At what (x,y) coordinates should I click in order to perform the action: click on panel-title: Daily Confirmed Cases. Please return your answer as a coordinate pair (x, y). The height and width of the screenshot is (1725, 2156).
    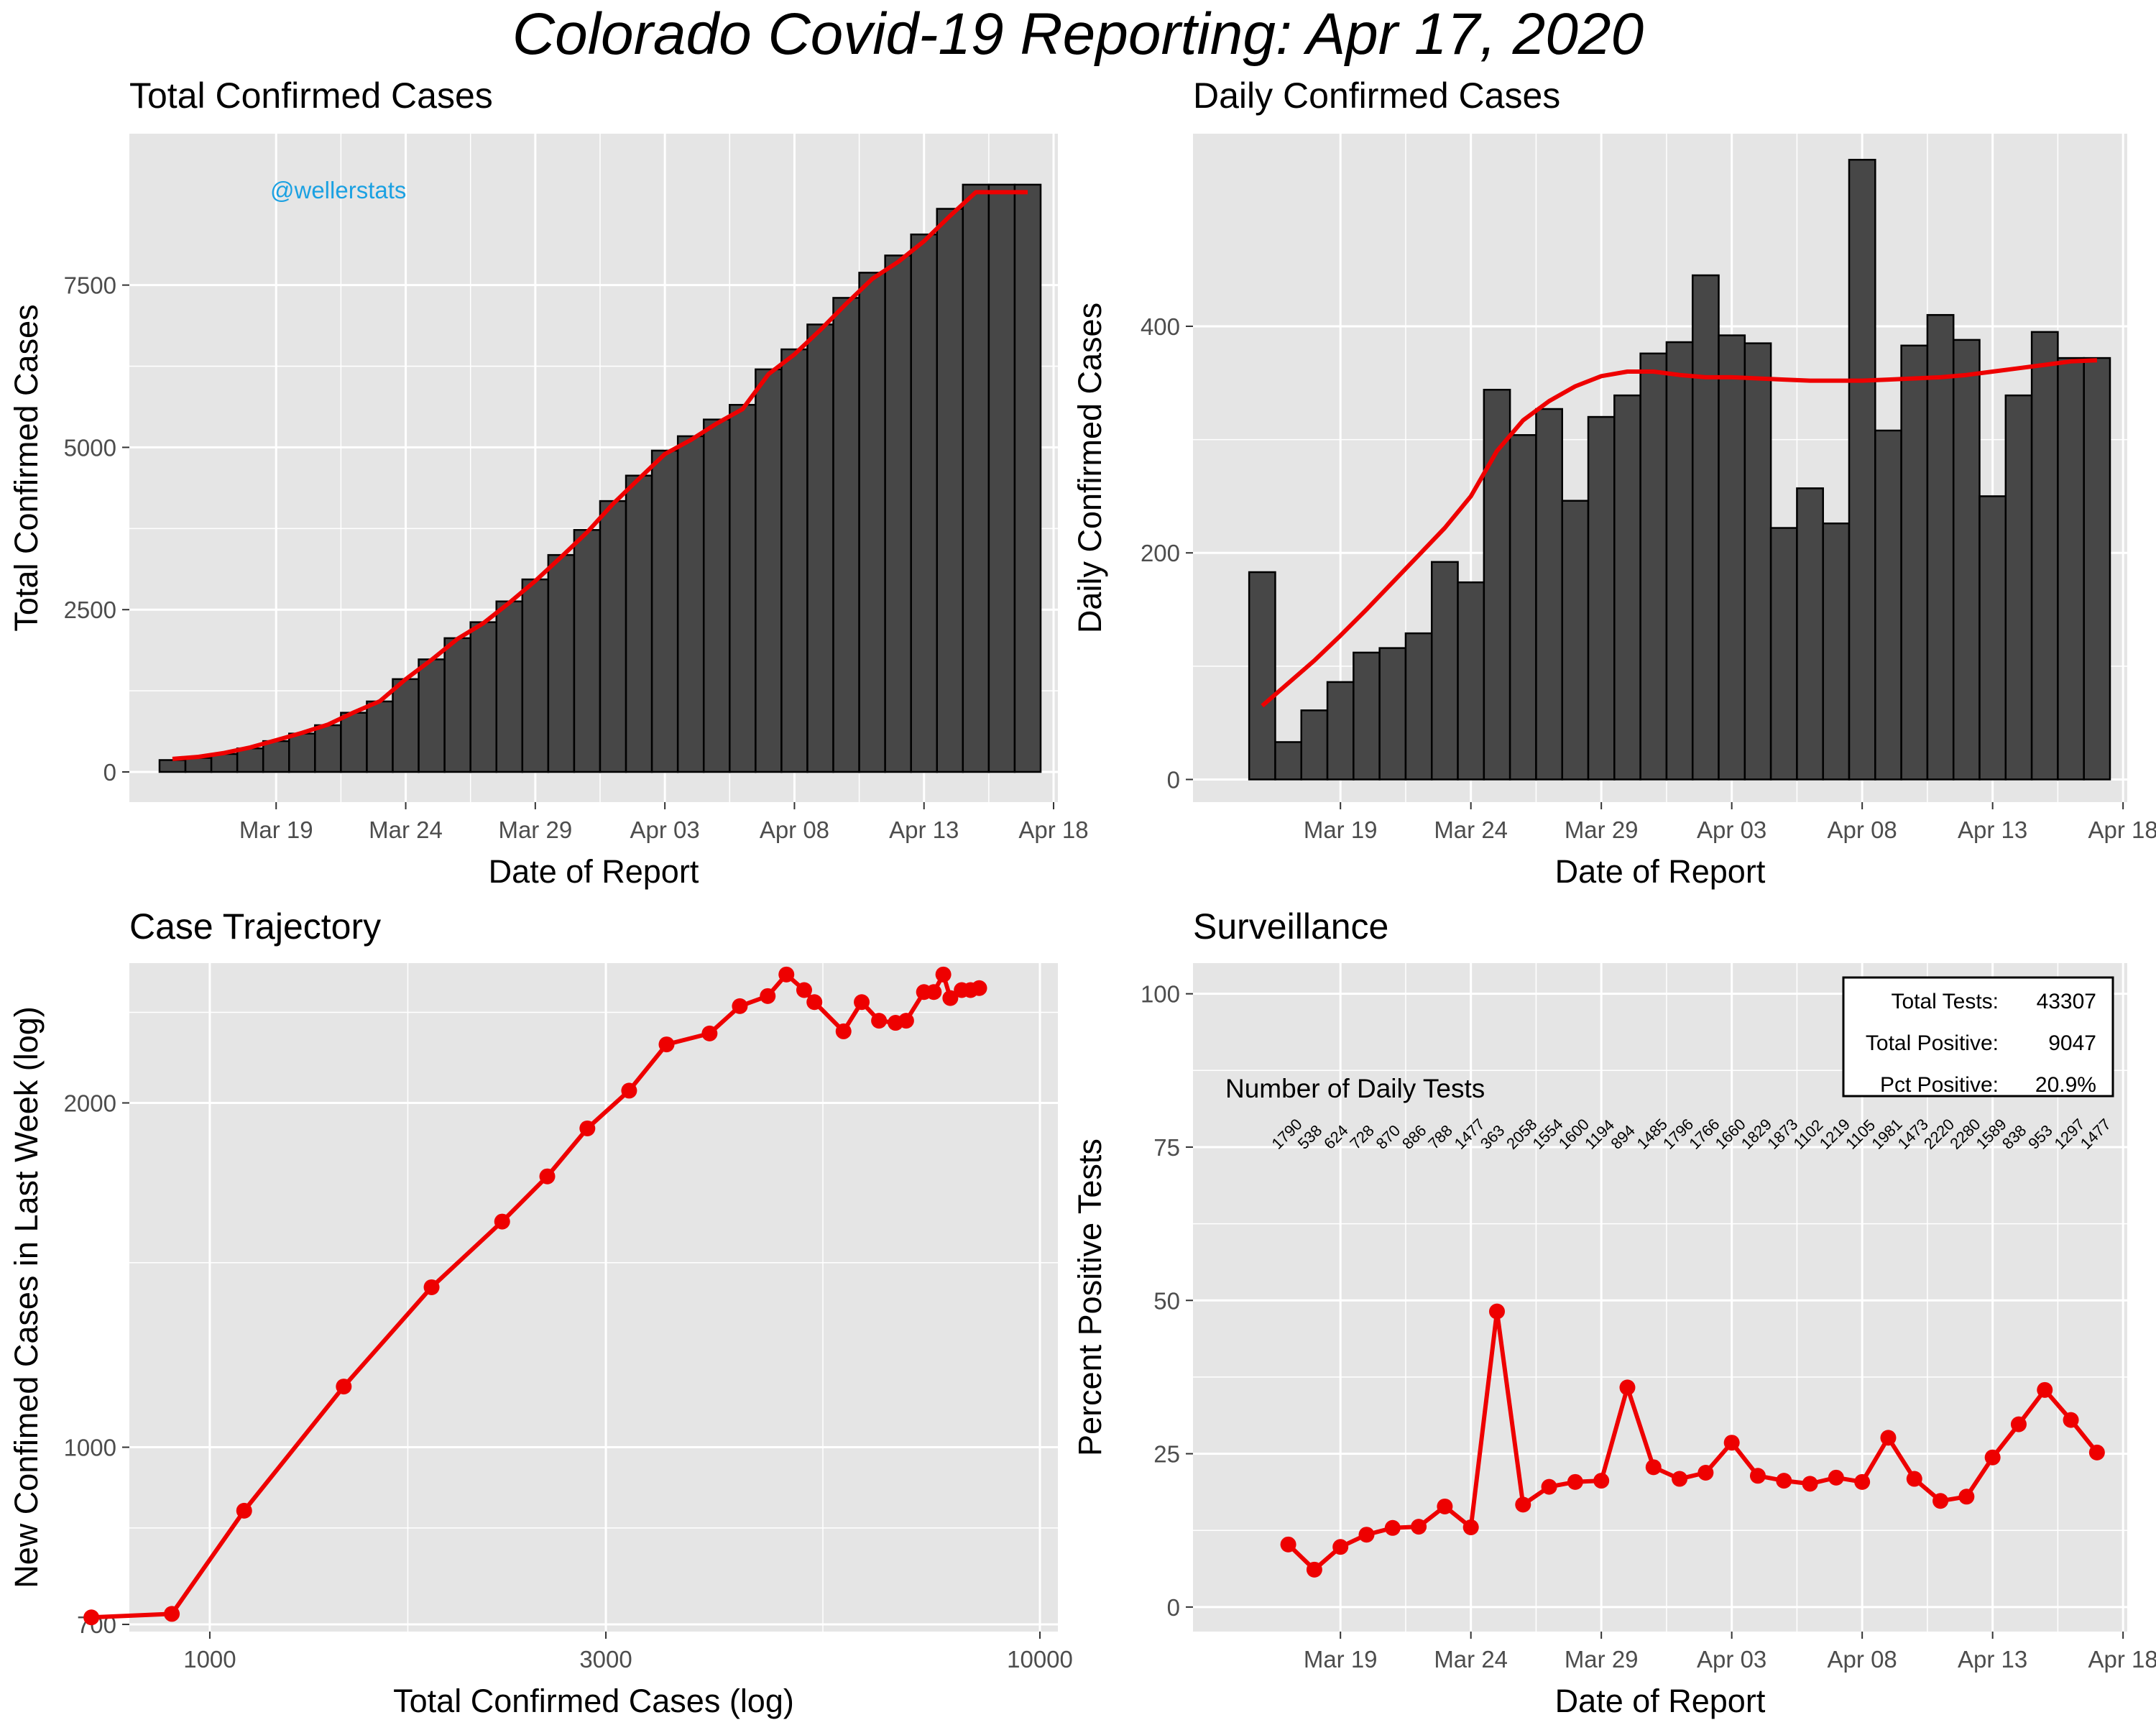
    Looking at the image, I should click on (1376, 95).